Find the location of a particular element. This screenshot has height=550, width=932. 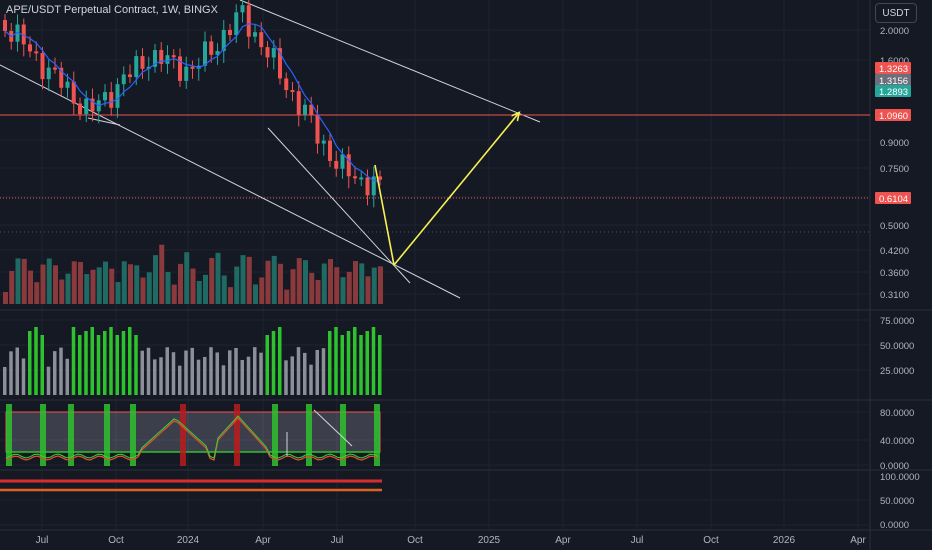

volume-bars is located at coordinates (193, 274).